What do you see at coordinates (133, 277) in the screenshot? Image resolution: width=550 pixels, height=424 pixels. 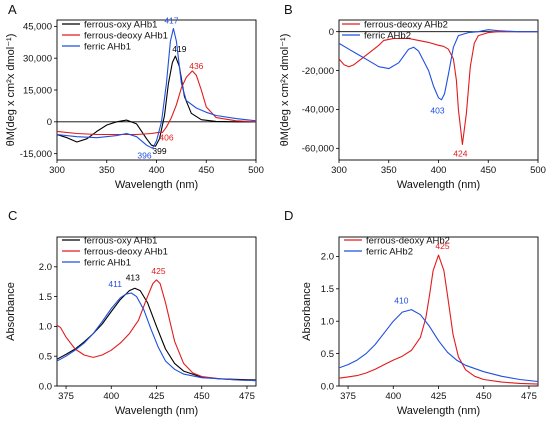 I see `peak-annotation: 413` at bounding box center [133, 277].